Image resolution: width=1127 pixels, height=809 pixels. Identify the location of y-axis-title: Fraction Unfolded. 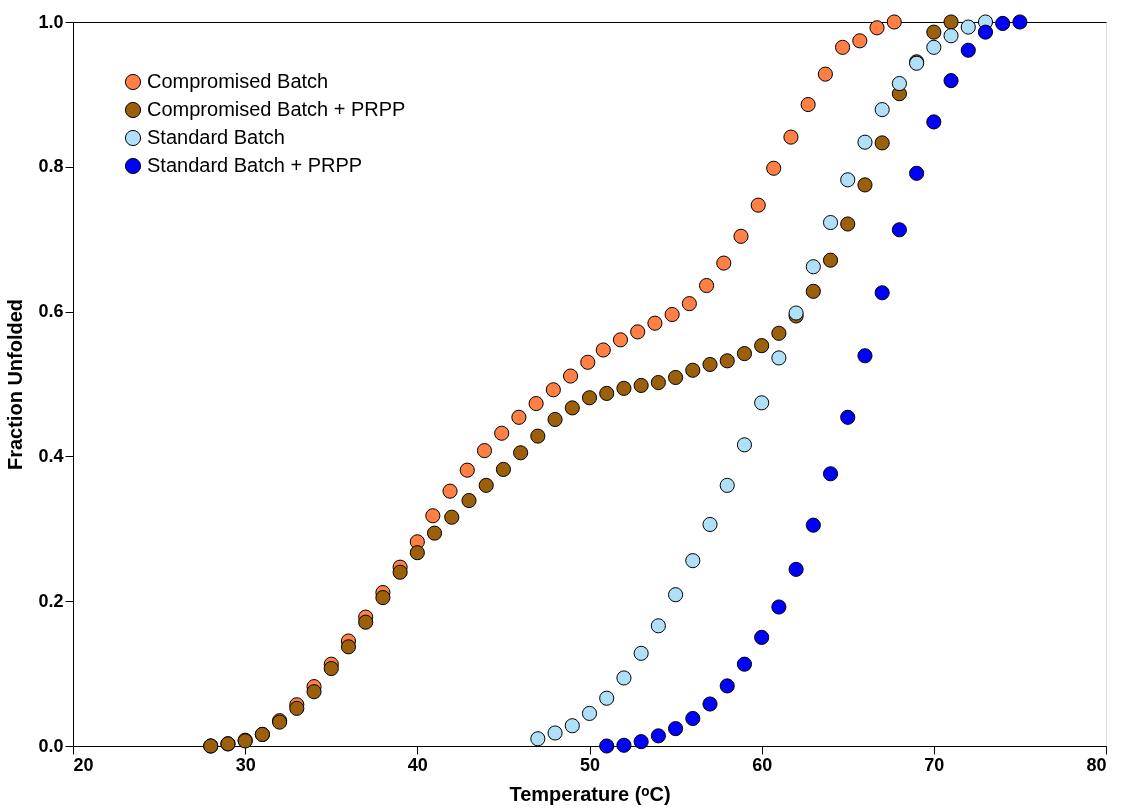
(15, 384).